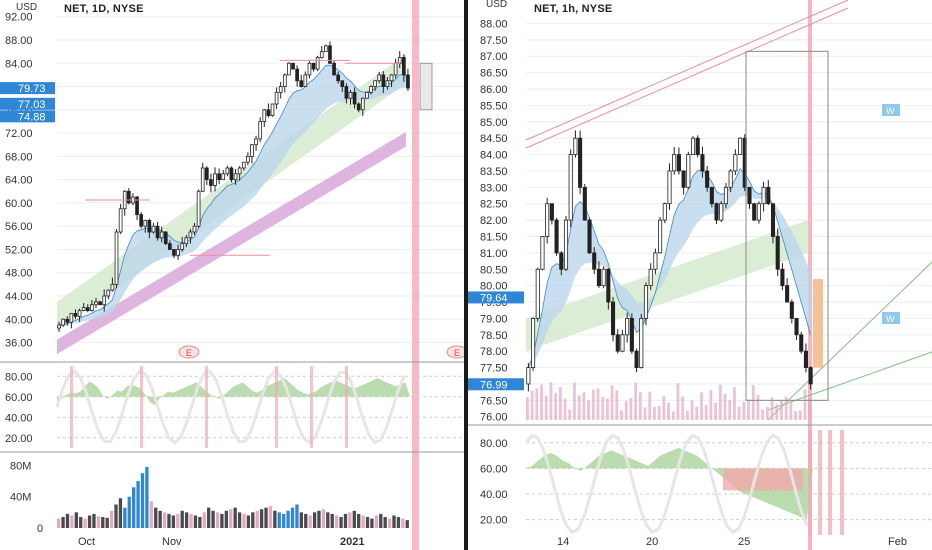  I want to click on right-price-tick: 86.00, so click(494, 90).